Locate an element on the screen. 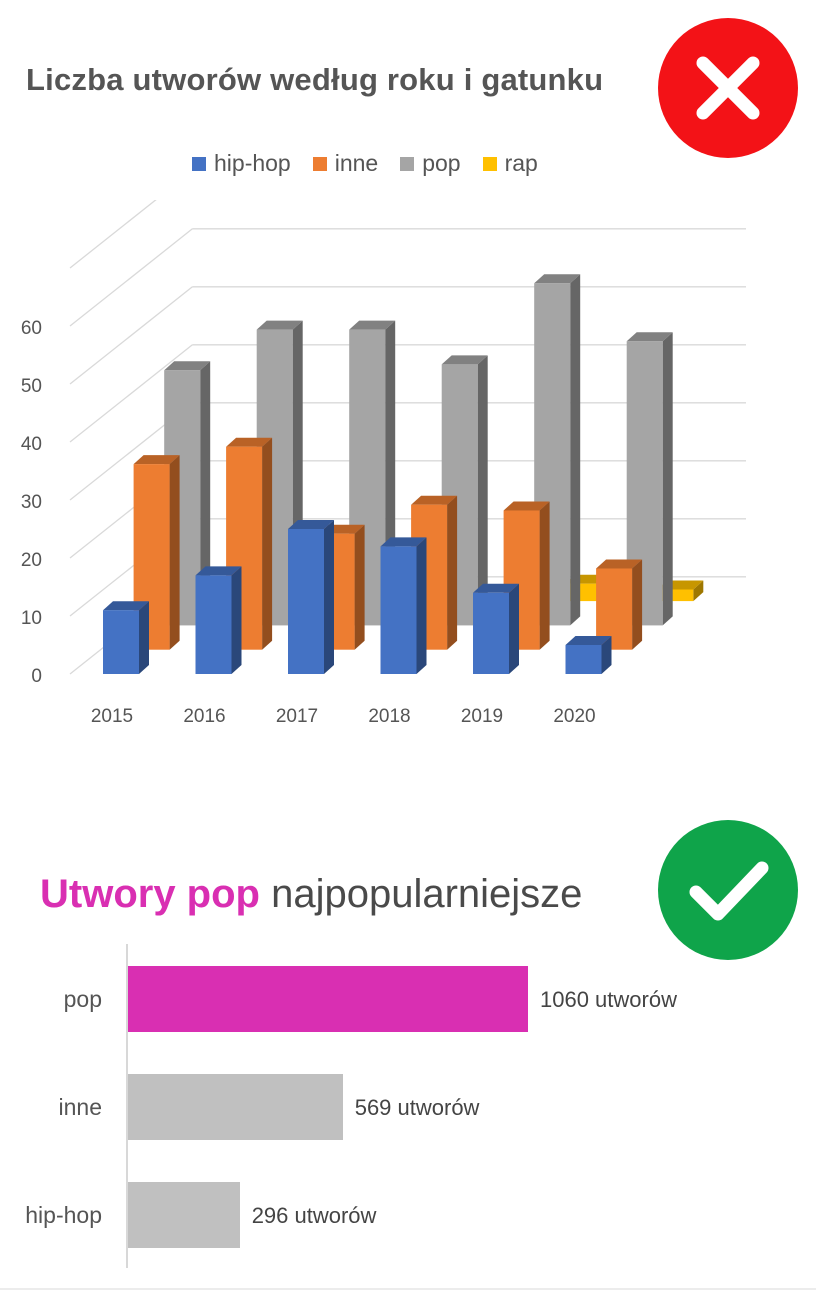  legend-item-inne: inne is located at coordinates (345, 163).